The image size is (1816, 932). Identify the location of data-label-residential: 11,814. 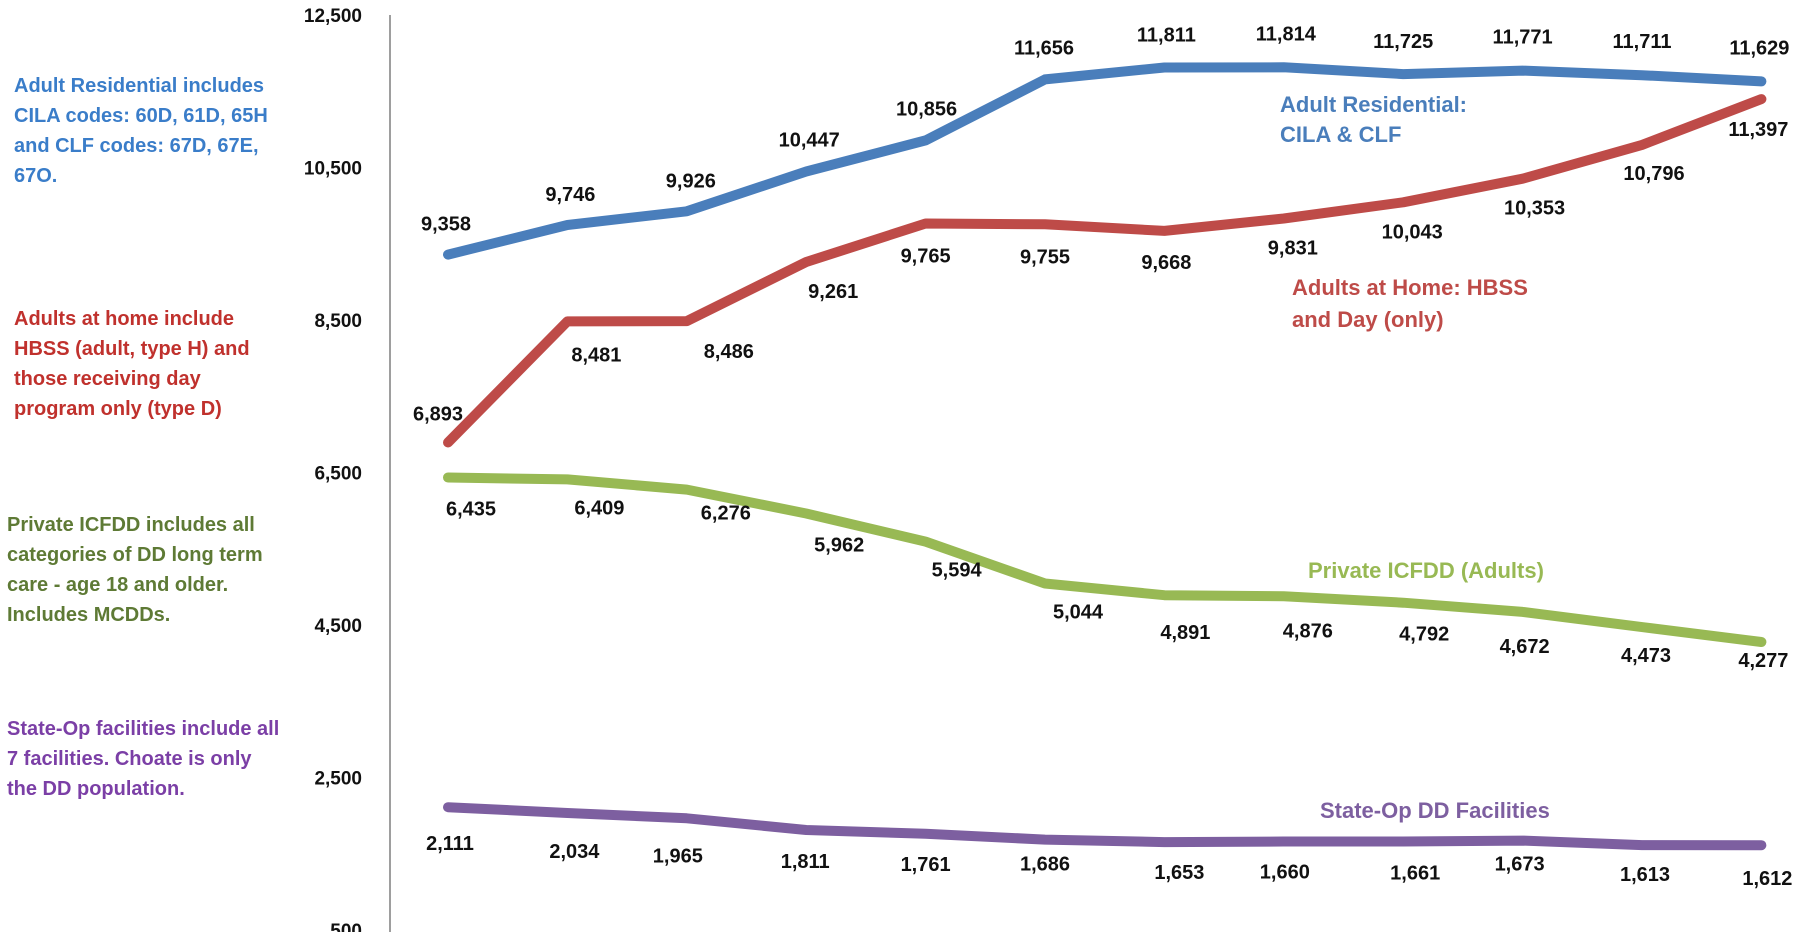
(1286, 34).